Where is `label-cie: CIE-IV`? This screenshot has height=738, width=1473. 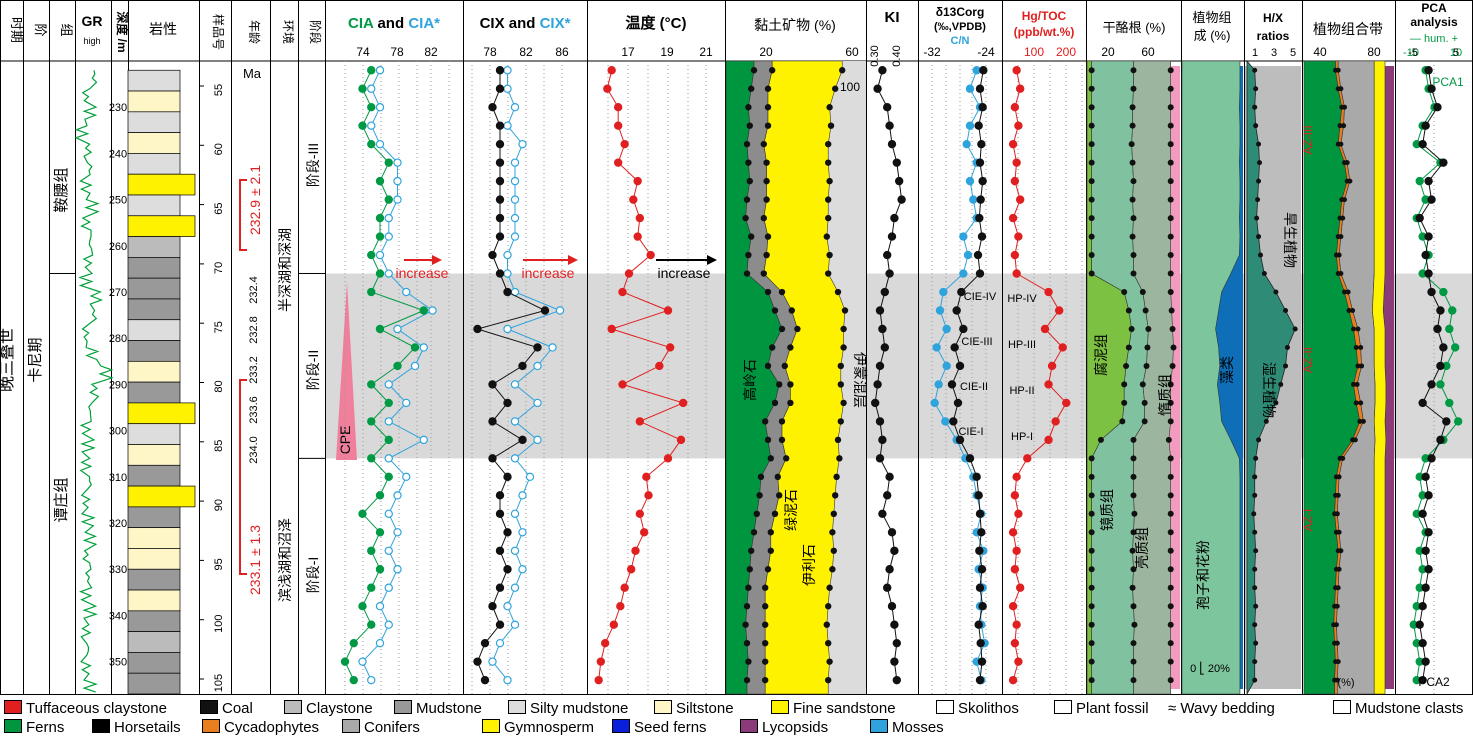
label-cie: CIE-IV is located at coordinates (980, 297).